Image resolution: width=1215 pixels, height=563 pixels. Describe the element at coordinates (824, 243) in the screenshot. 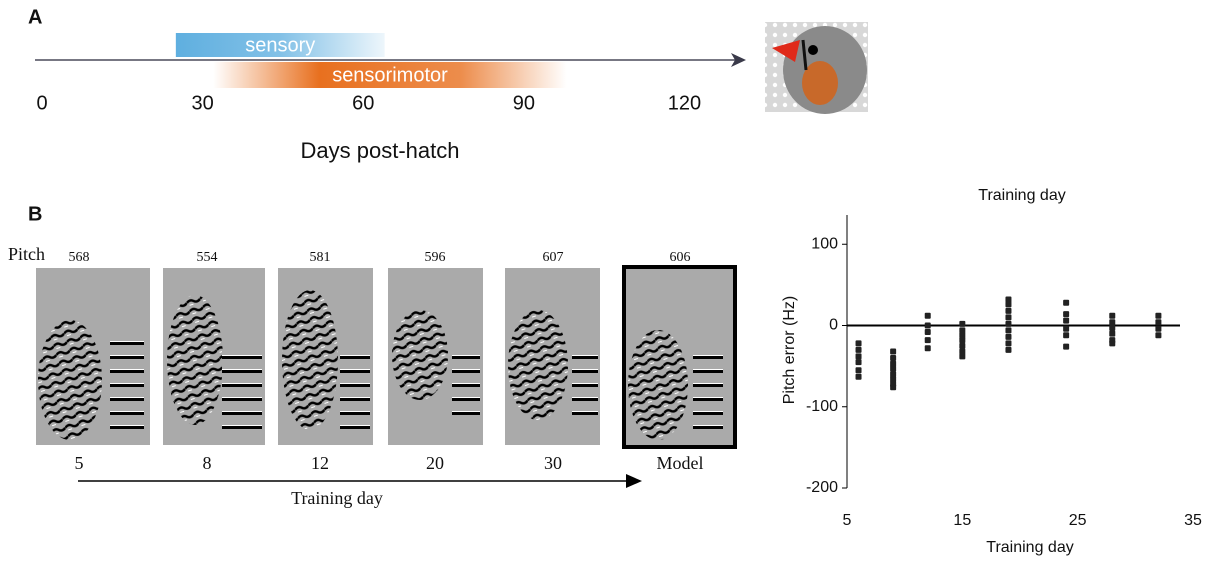

I see `y-tick-label: 100` at that location.